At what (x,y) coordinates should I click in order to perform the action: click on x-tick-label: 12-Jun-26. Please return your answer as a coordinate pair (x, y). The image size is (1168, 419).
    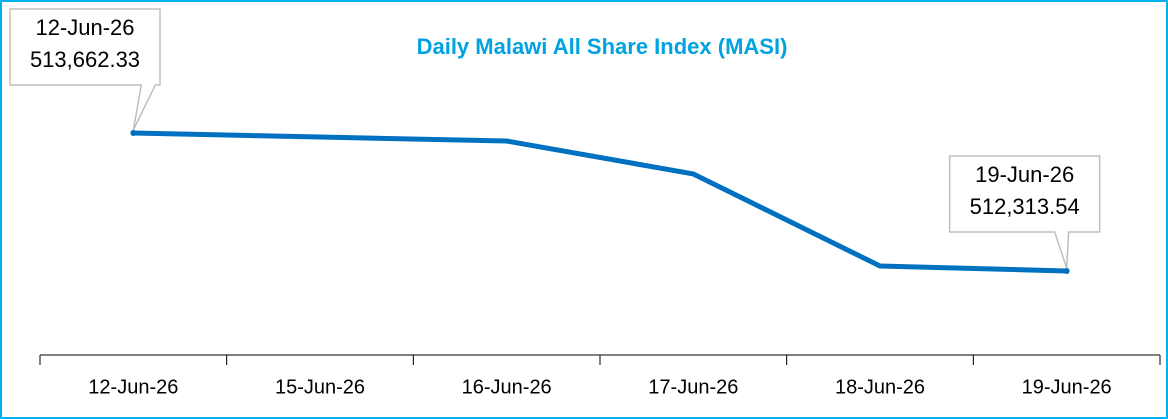
    Looking at the image, I should click on (133, 387).